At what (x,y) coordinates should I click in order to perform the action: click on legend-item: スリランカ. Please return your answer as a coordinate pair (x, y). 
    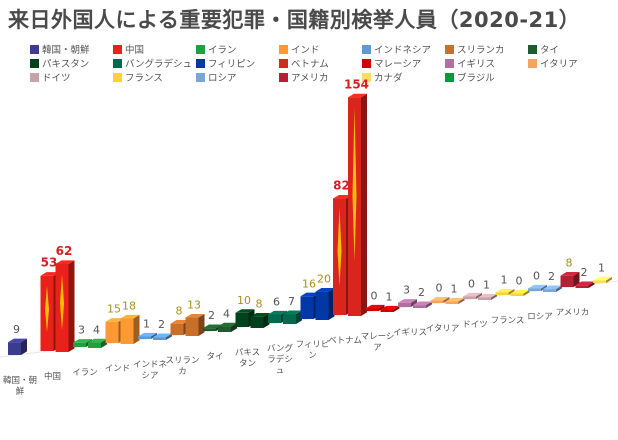
    Looking at the image, I should click on (475, 49).